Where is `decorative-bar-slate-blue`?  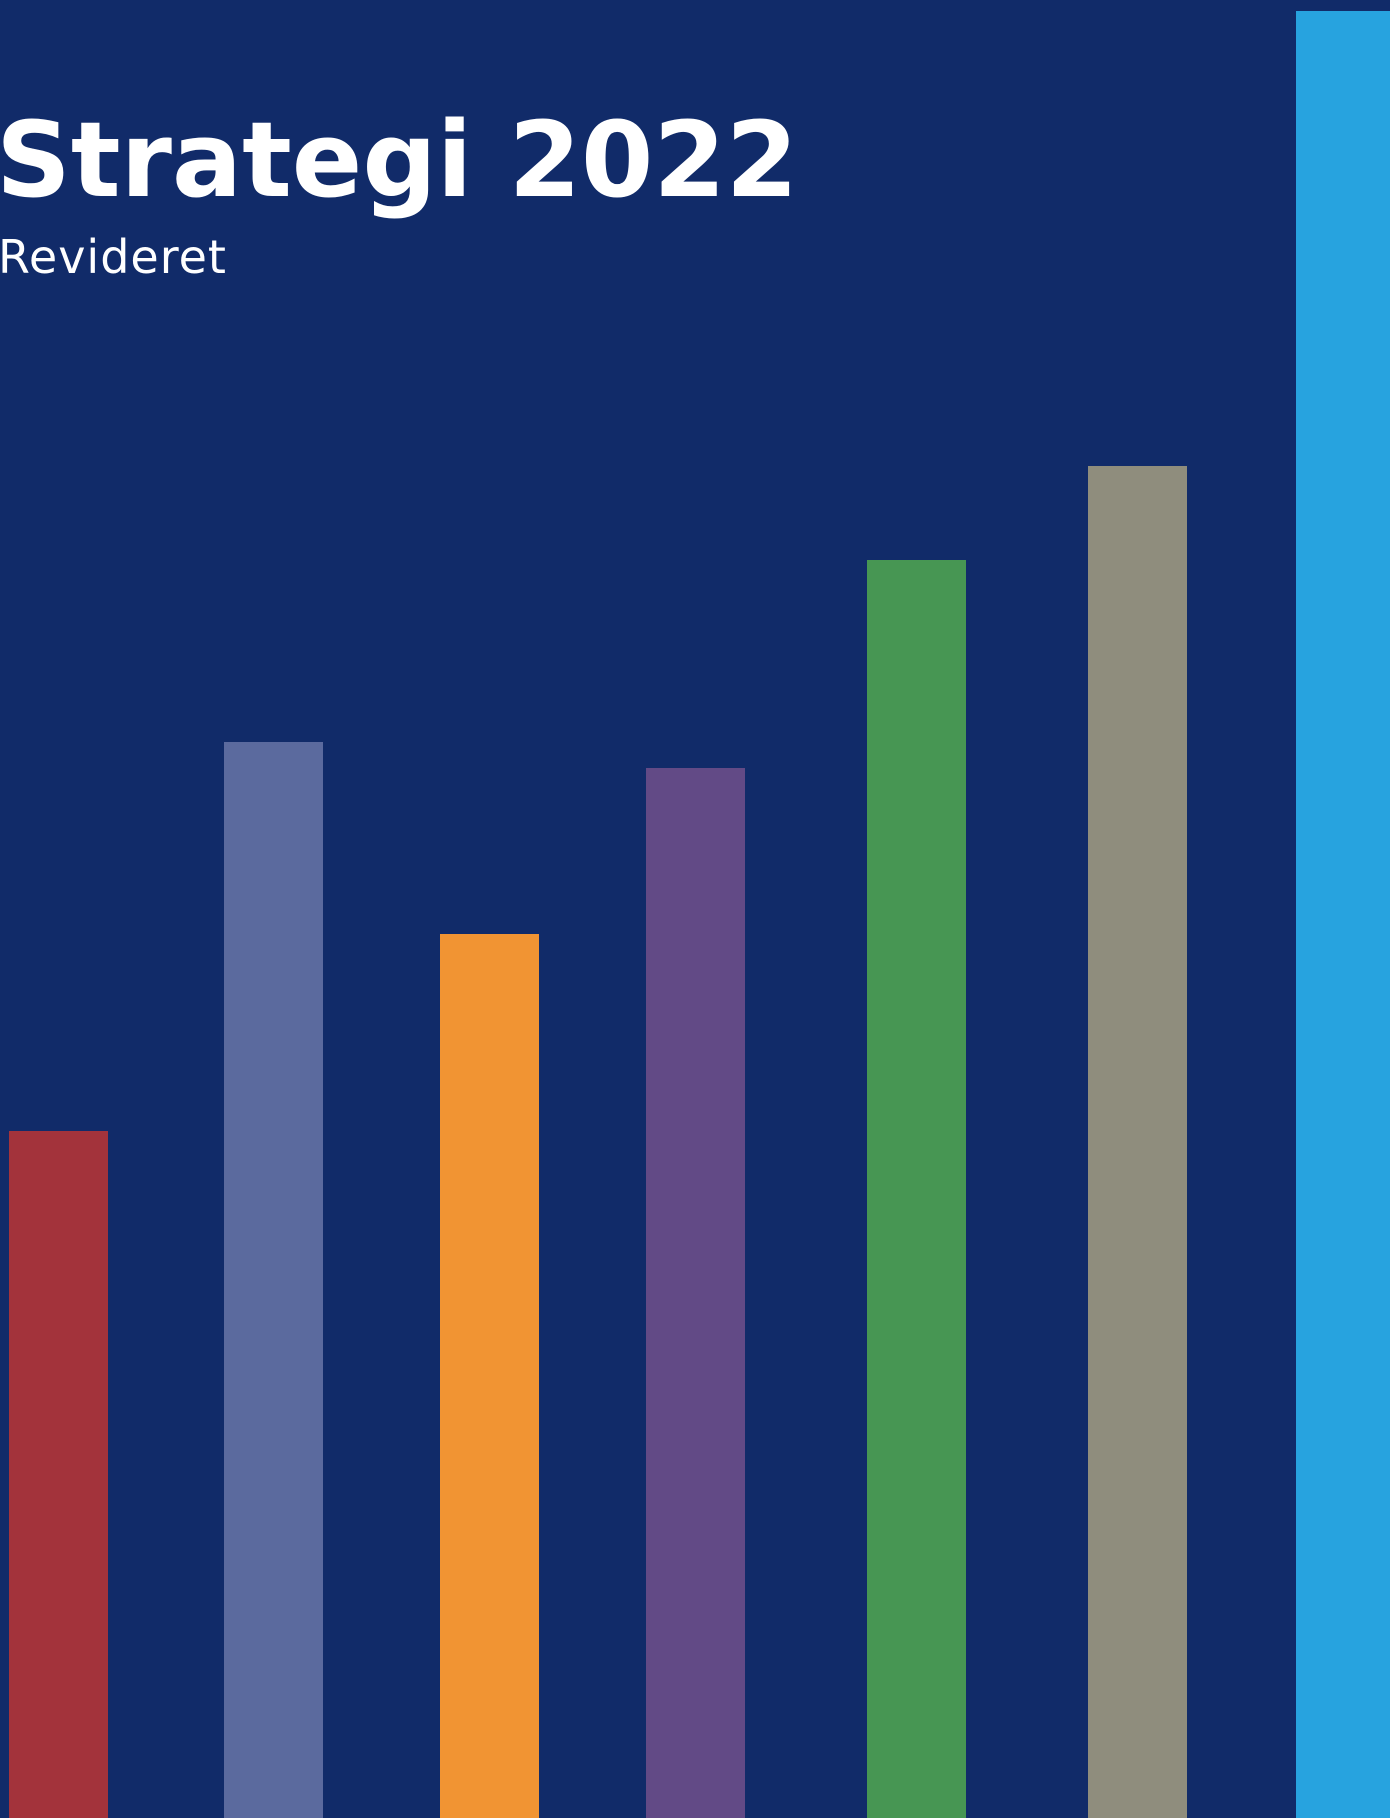 decorative-bar-slate-blue is located at coordinates (273, 1280).